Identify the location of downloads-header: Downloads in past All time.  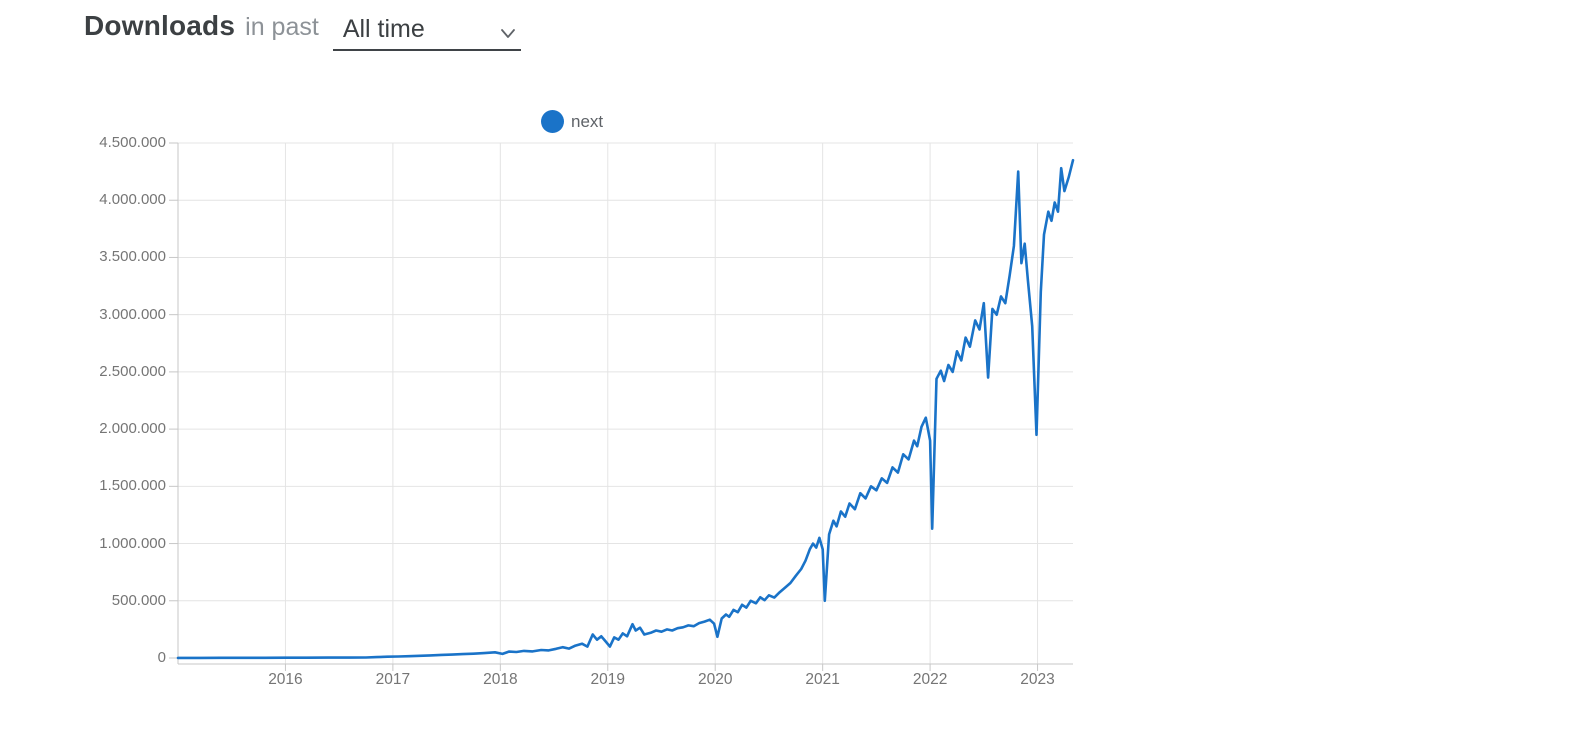
(302, 30).